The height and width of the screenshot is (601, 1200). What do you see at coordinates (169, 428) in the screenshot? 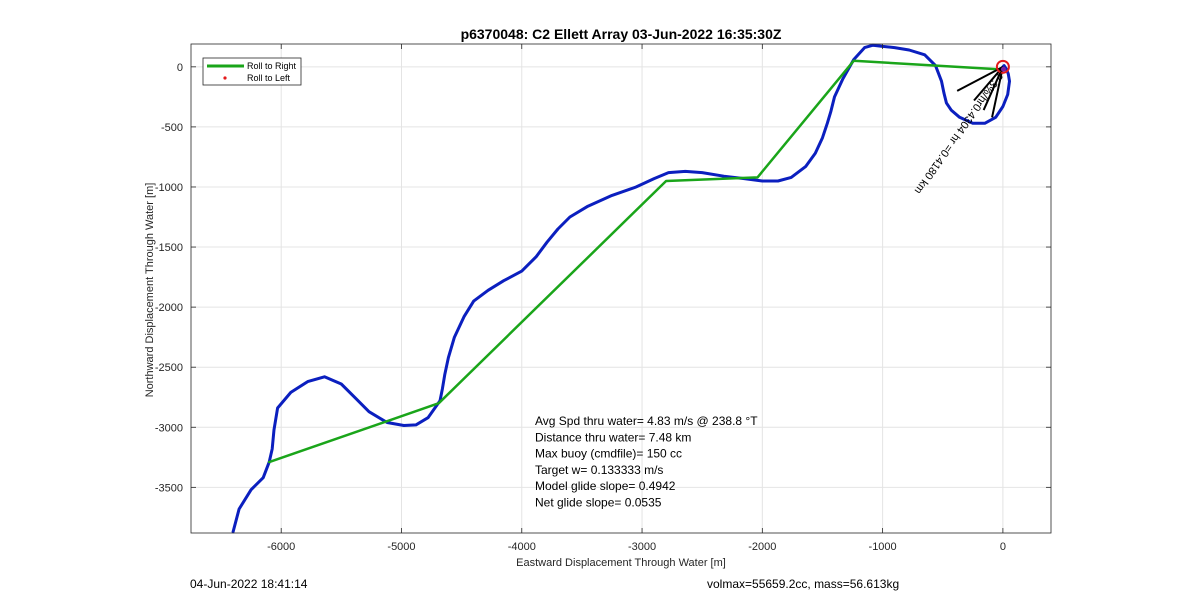
I see `y-tick-label: -3000` at bounding box center [169, 428].